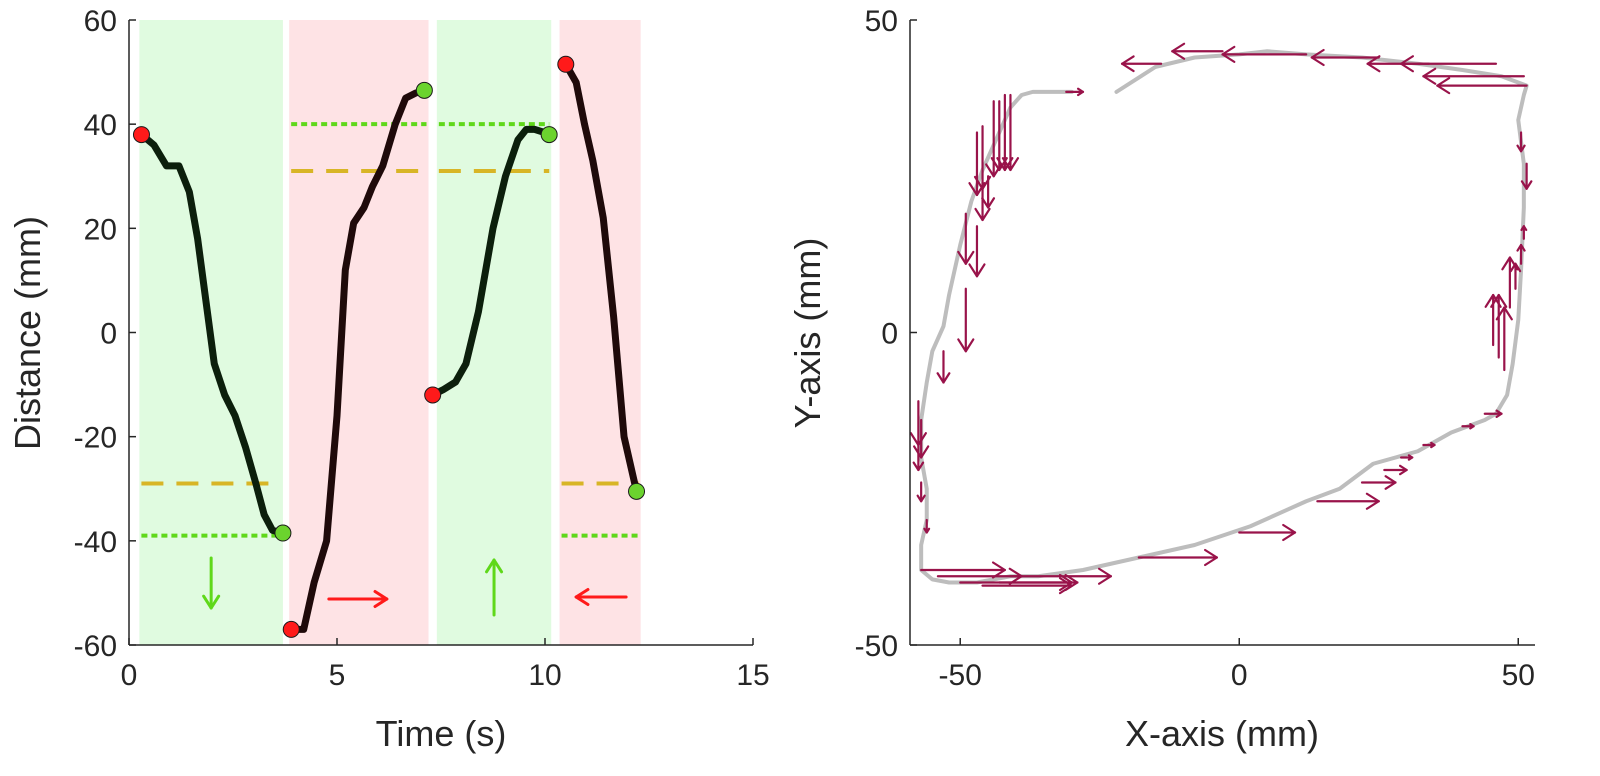  I want to click on left-x-tick-label: 5, so click(337, 675).